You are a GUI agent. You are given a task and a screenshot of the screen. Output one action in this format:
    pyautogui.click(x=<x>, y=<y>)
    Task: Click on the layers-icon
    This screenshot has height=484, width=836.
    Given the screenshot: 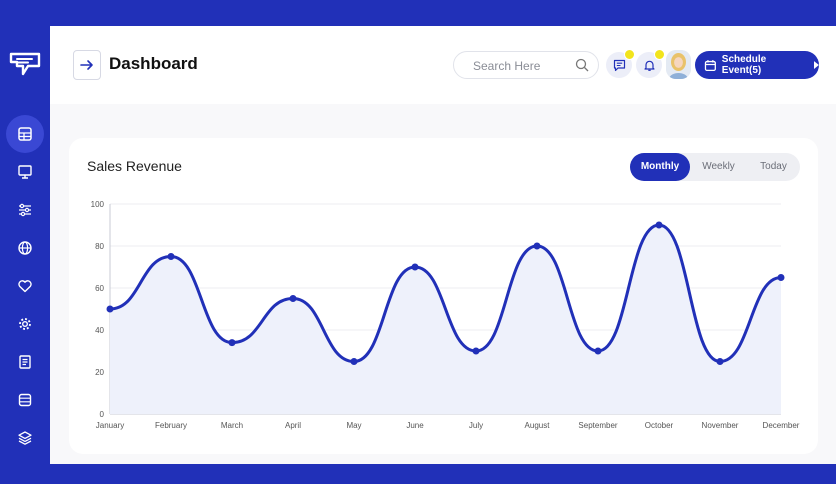 What is the action you would take?
    pyautogui.click(x=25, y=438)
    